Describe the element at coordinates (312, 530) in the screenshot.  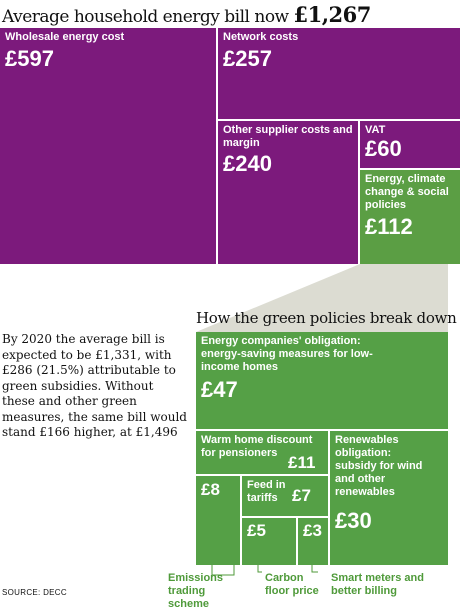
I see `tile-smart-value: £3` at that location.